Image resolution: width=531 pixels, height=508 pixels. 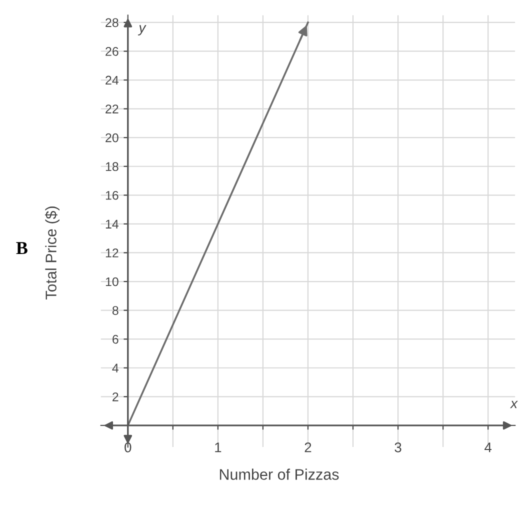 What do you see at coordinates (22, 248) in the screenshot?
I see `text: B` at bounding box center [22, 248].